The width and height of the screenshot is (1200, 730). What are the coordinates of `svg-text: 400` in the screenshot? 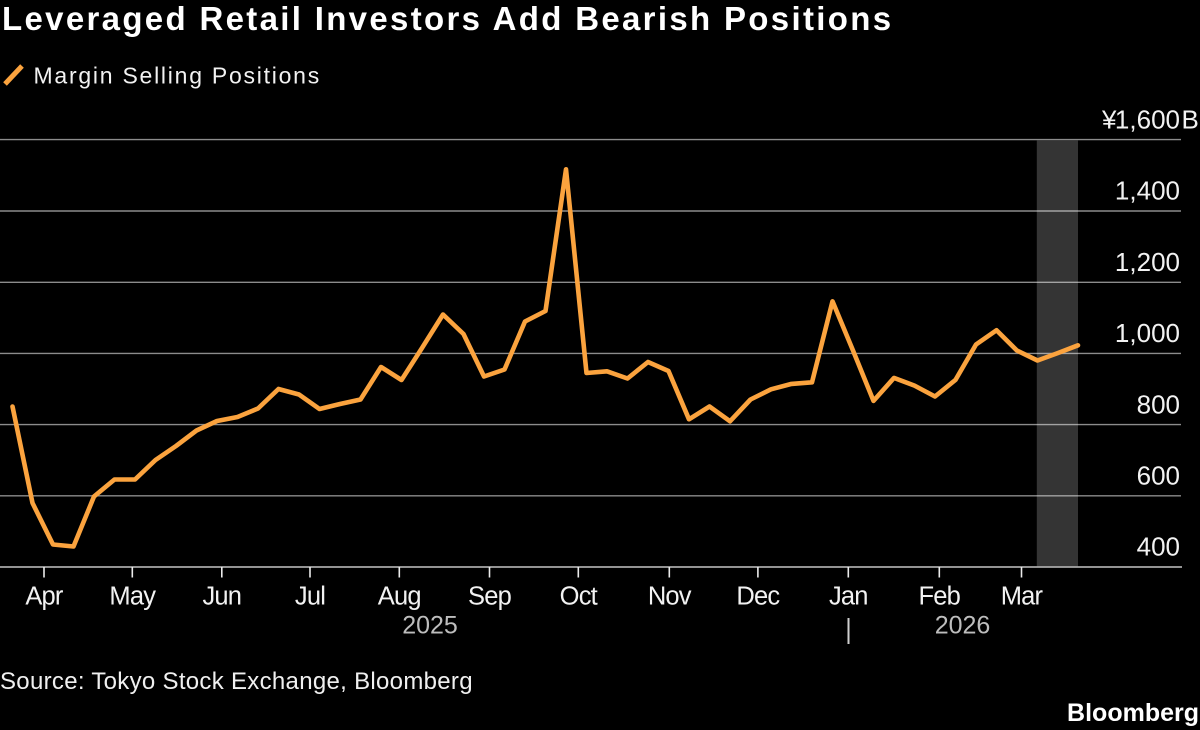 It's located at (1158, 547).